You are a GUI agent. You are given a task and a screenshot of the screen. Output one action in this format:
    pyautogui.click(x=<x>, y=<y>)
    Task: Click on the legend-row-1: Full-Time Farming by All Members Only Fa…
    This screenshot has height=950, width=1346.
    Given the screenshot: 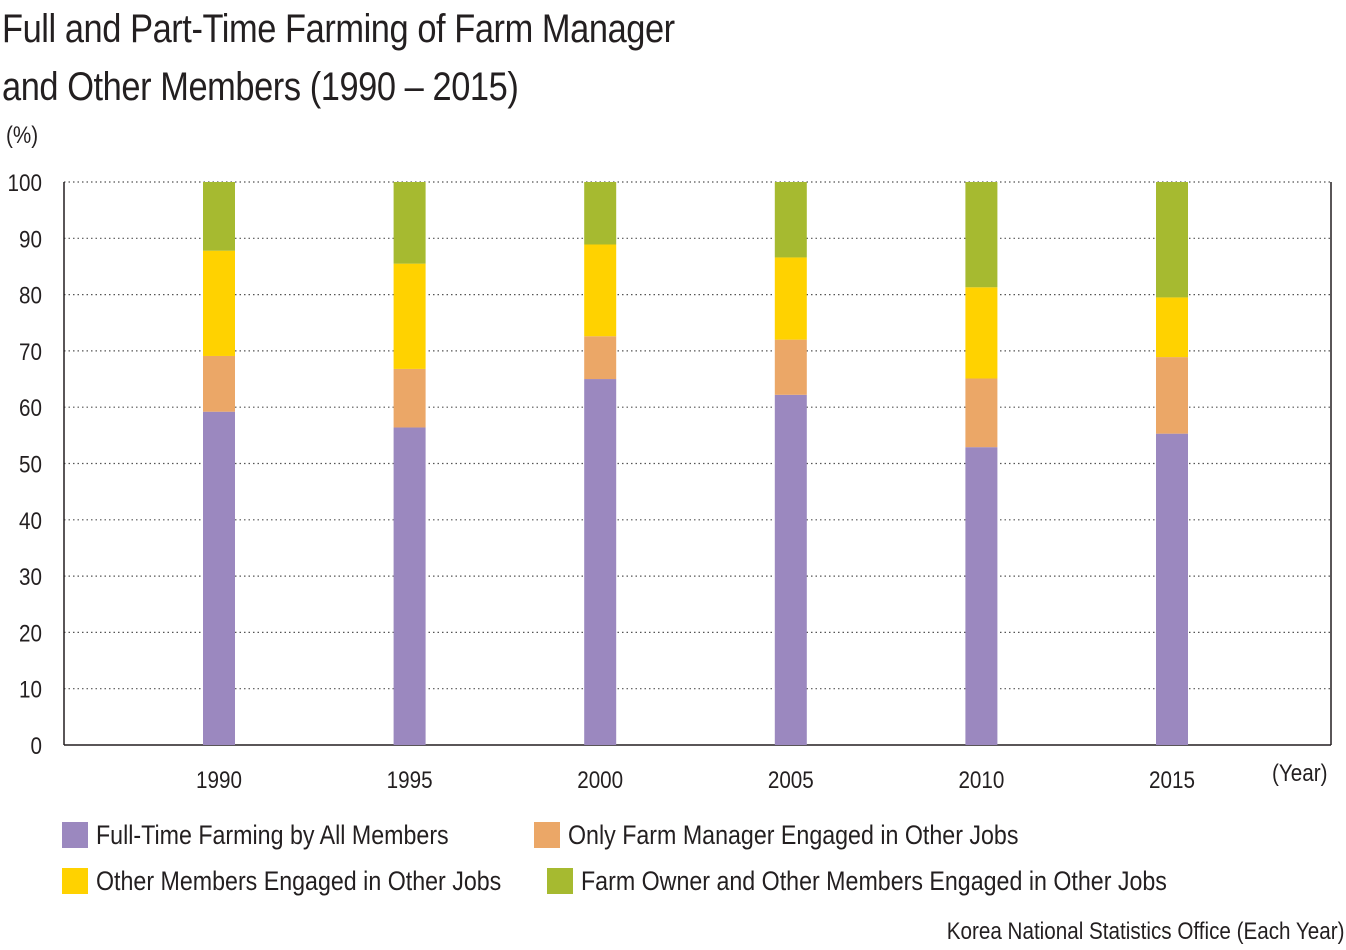 What is the action you would take?
    pyautogui.click(x=671, y=835)
    